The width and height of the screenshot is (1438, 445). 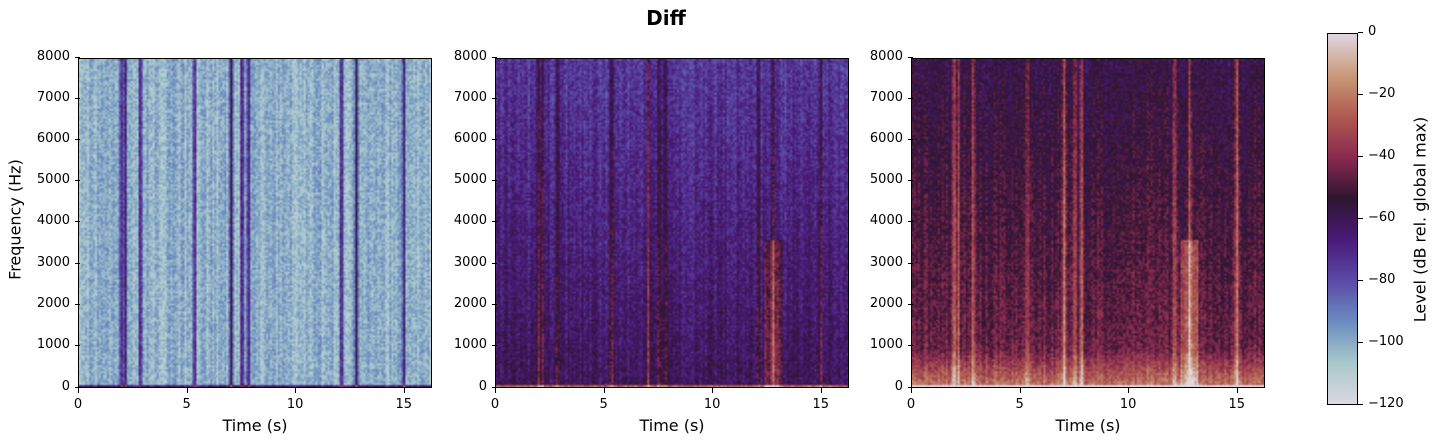 I want to click on colorbar, so click(x=1342, y=219).